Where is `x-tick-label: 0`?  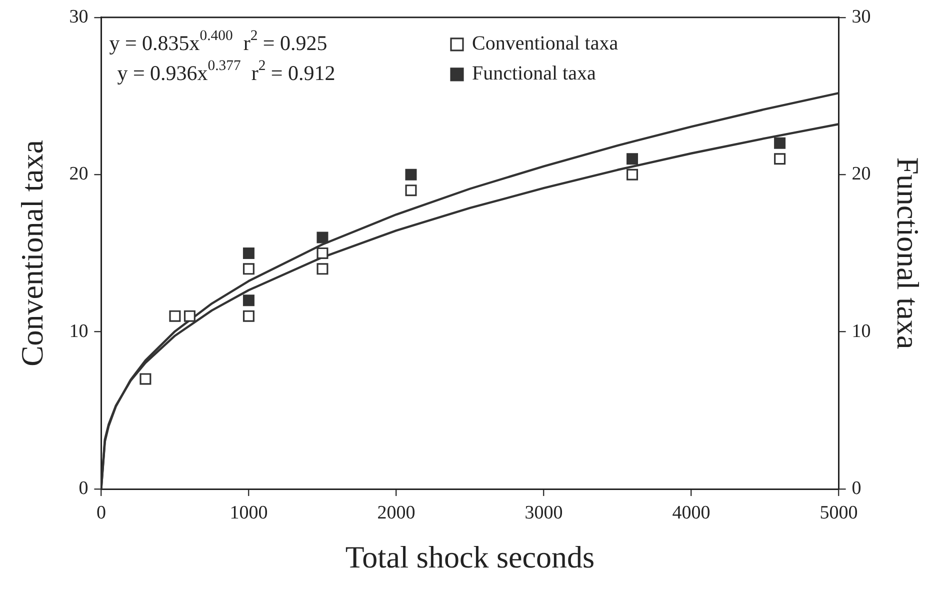 x-tick-label: 0 is located at coordinates (101, 513).